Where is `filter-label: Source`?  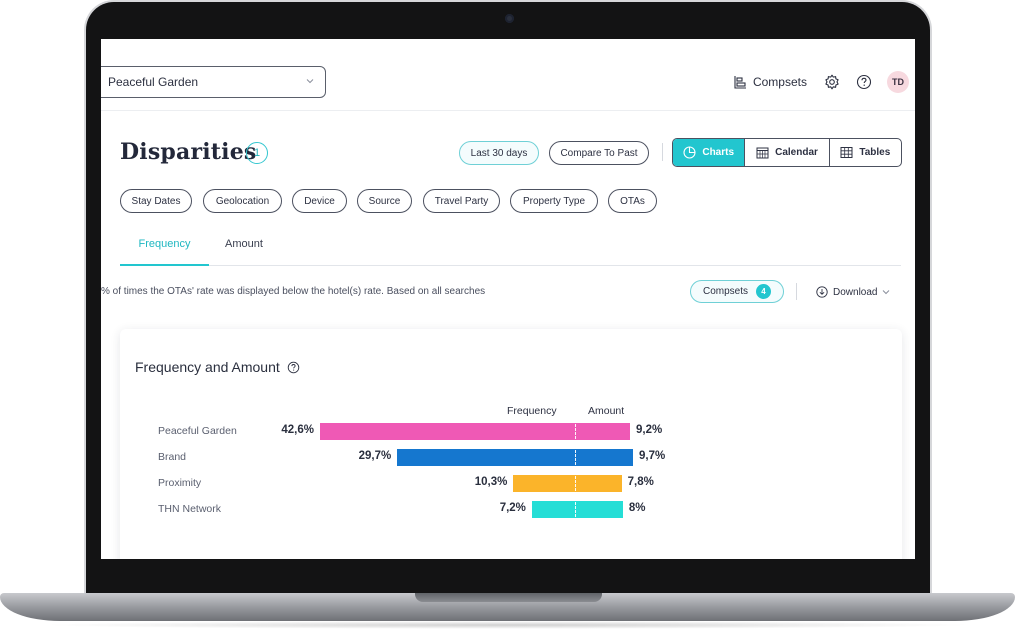
filter-label: Source is located at coordinates (384, 201).